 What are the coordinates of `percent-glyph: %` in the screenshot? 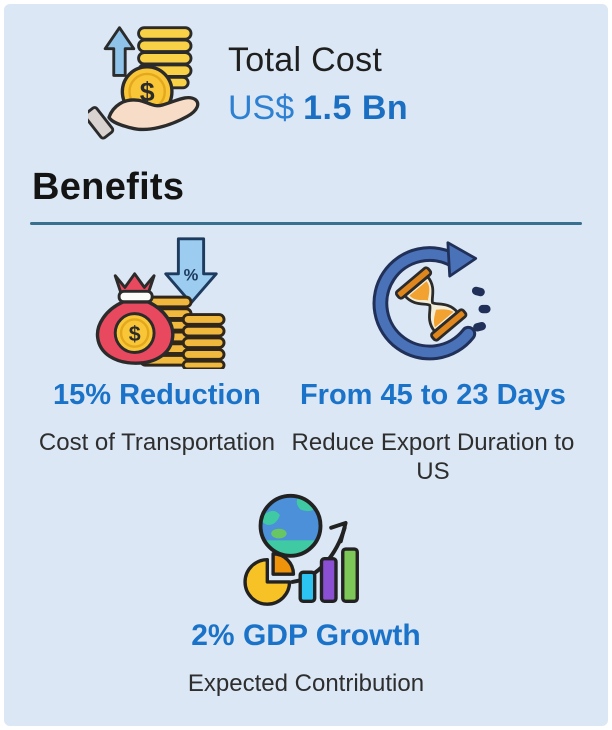 It's located at (191, 276).